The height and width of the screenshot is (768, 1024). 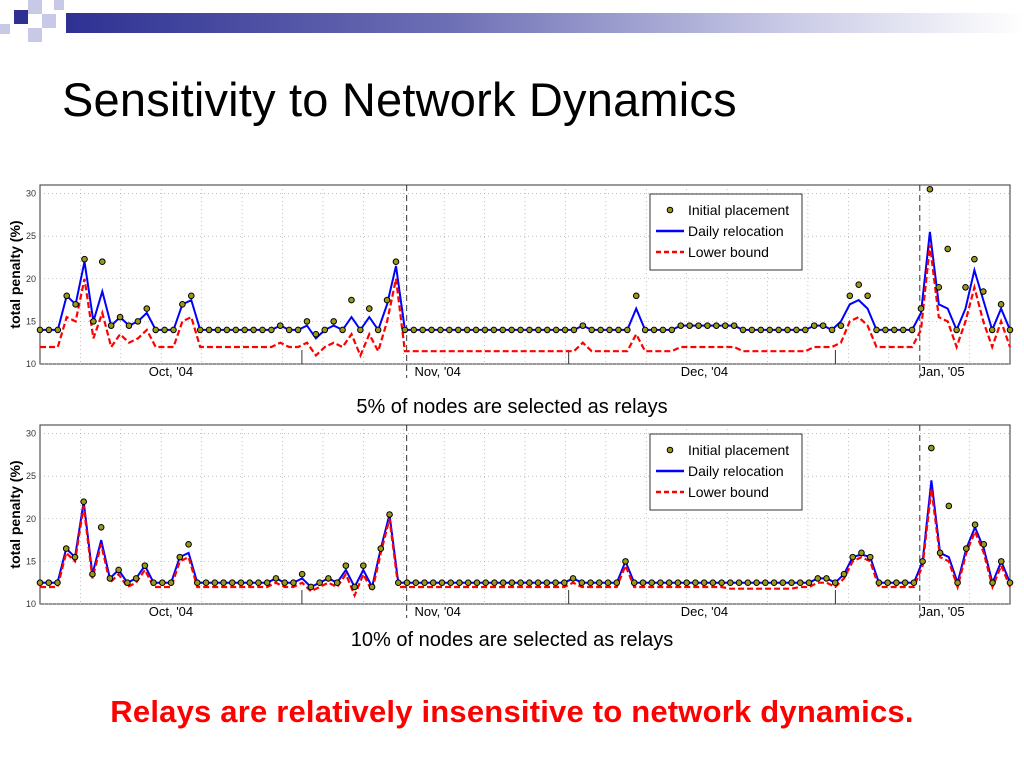 I want to click on x-month-label: Nov, '04, so click(x=438, y=611).